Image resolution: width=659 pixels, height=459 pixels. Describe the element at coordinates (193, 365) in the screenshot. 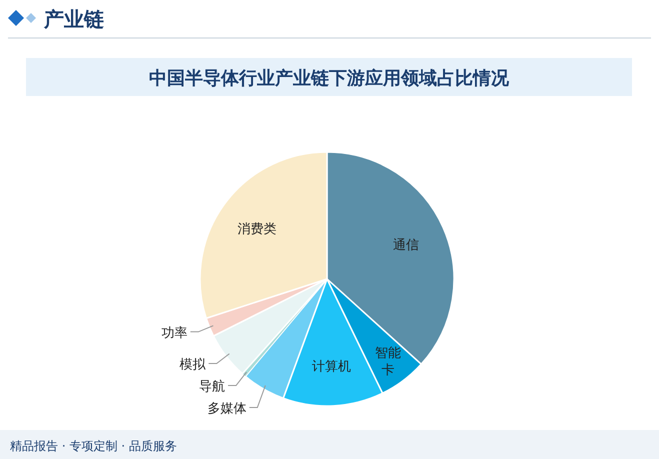

I see `slice-label: 模拟` at that location.